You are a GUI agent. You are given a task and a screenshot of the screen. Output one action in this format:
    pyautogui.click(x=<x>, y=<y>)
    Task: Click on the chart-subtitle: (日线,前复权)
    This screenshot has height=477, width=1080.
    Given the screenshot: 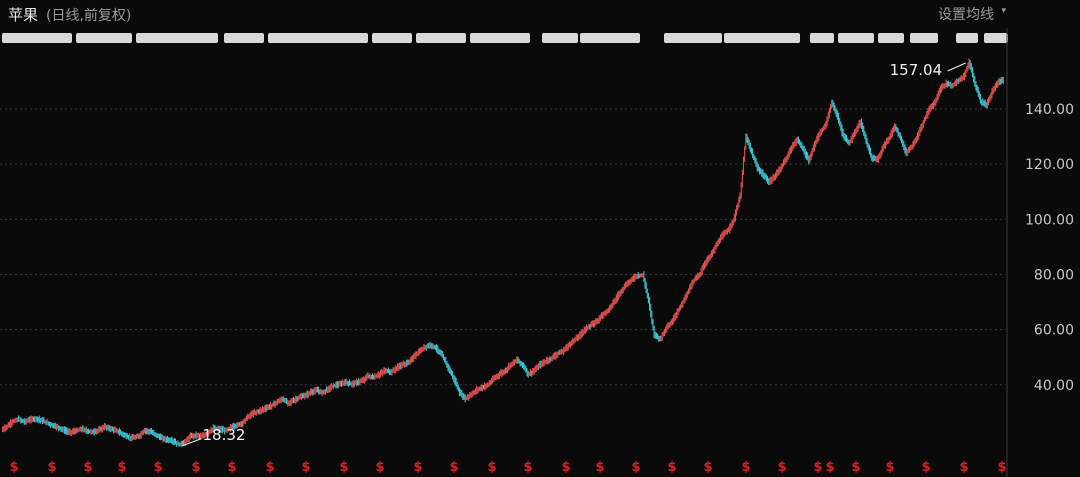 What is the action you would take?
    pyautogui.click(x=89, y=16)
    